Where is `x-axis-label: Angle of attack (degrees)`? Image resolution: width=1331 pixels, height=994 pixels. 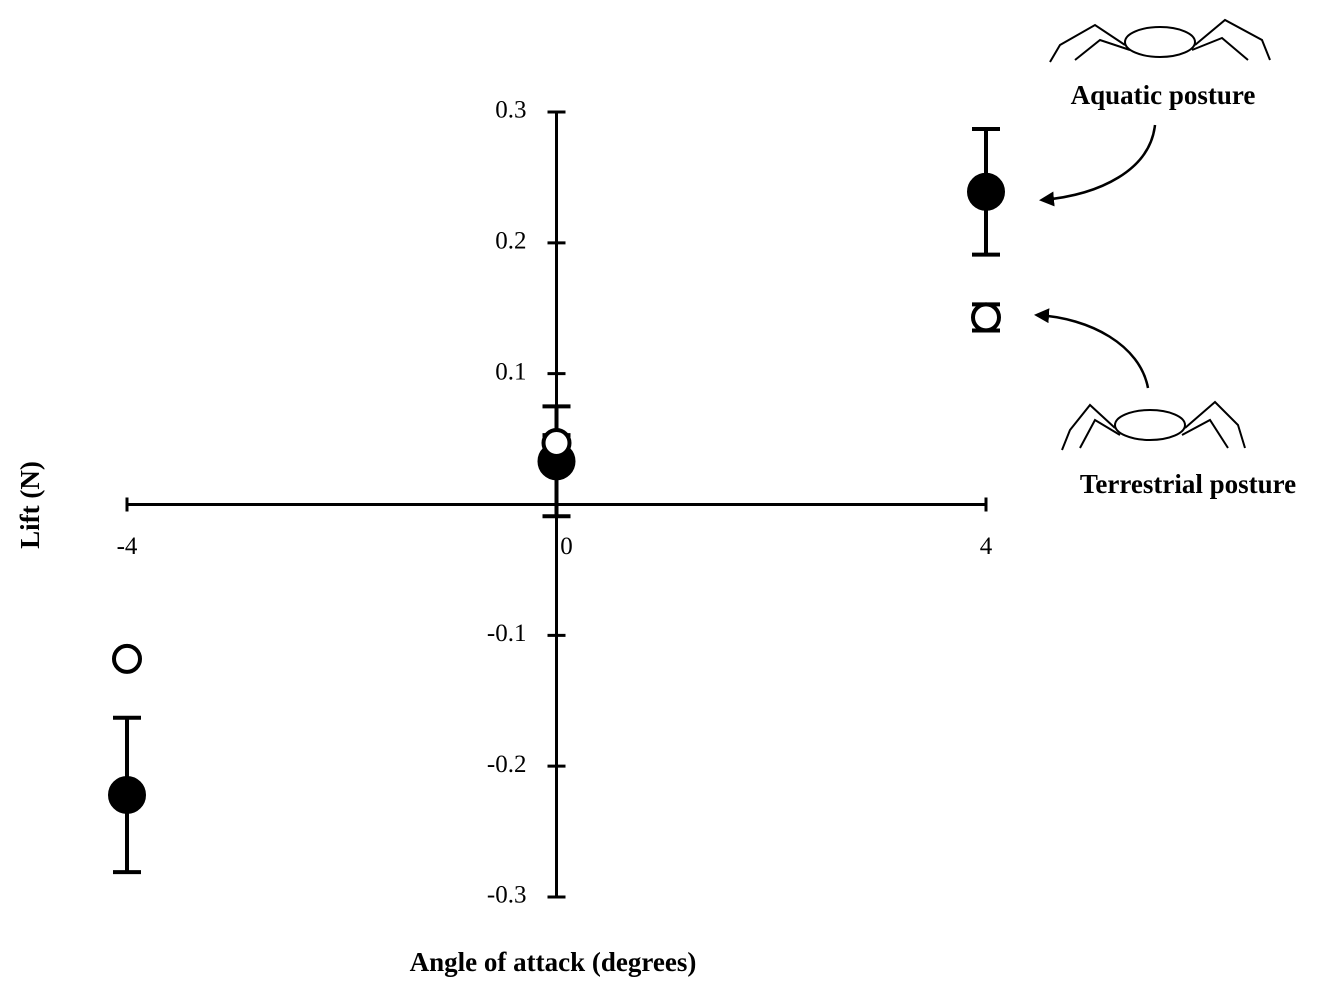
x-axis-label: Angle of attack (degrees) is located at coordinates (553, 962).